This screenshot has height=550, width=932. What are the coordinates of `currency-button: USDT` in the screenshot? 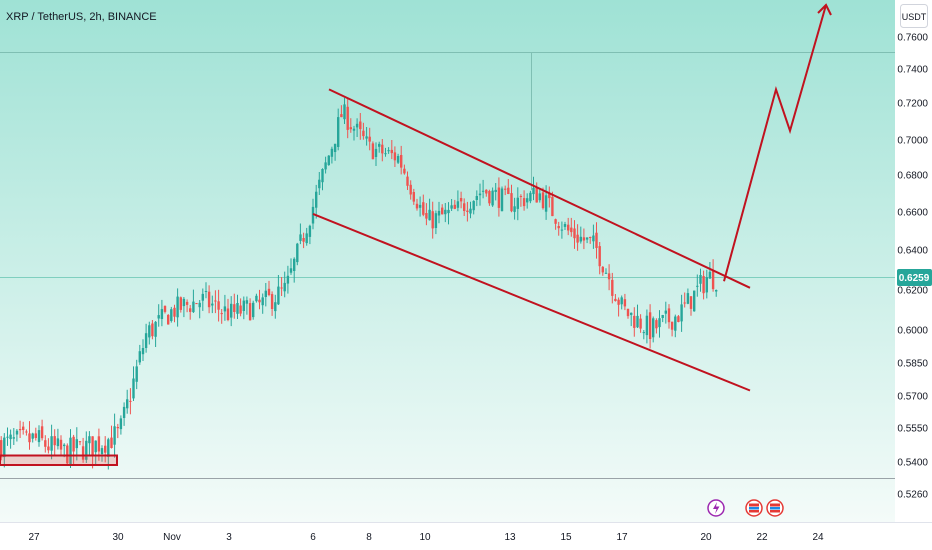 It's located at (914, 16).